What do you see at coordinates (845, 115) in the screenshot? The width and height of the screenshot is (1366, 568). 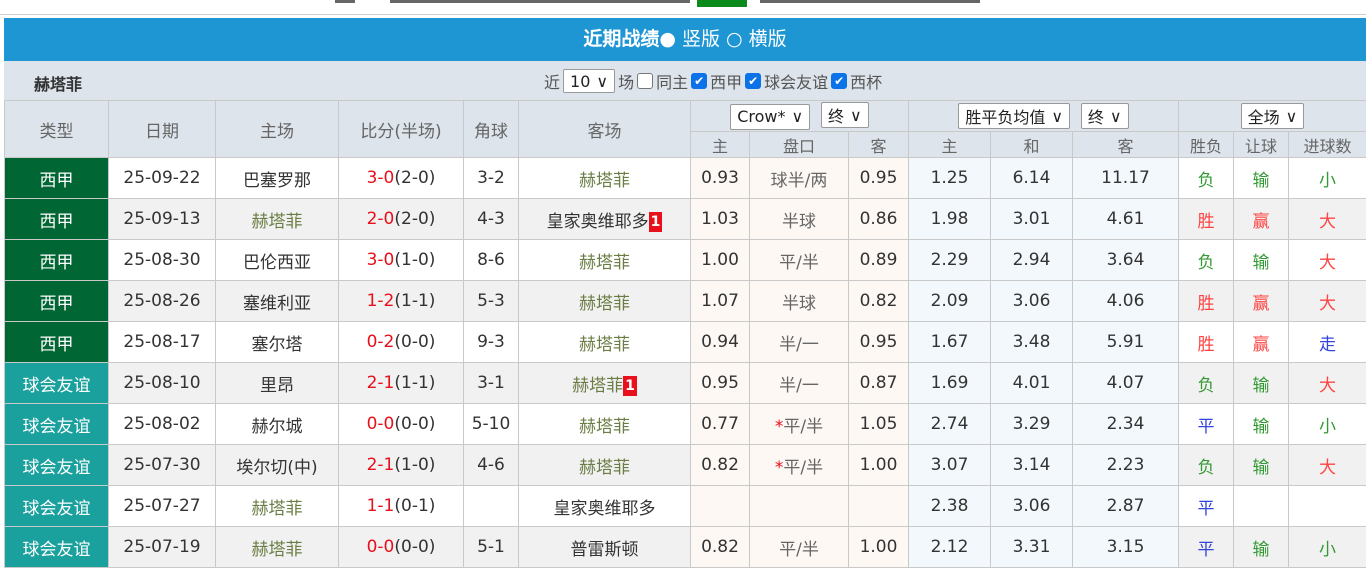 I see `odds-time-select: 终∨` at bounding box center [845, 115].